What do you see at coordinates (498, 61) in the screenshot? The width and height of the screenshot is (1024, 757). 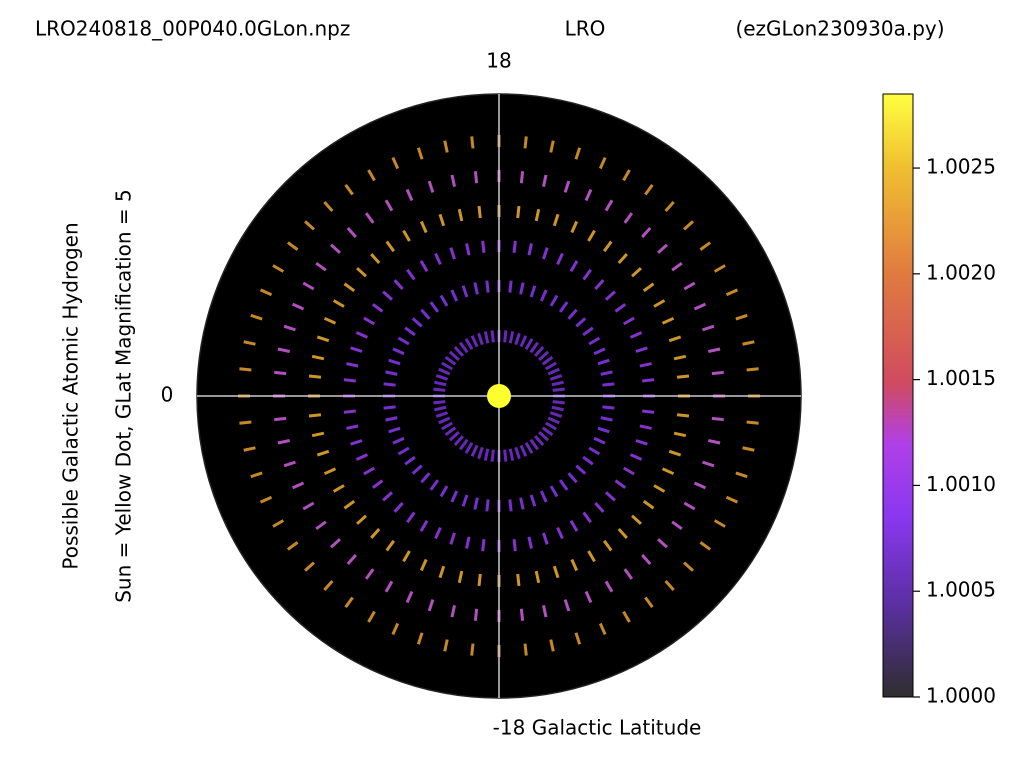 I see `top-label: 18` at bounding box center [498, 61].